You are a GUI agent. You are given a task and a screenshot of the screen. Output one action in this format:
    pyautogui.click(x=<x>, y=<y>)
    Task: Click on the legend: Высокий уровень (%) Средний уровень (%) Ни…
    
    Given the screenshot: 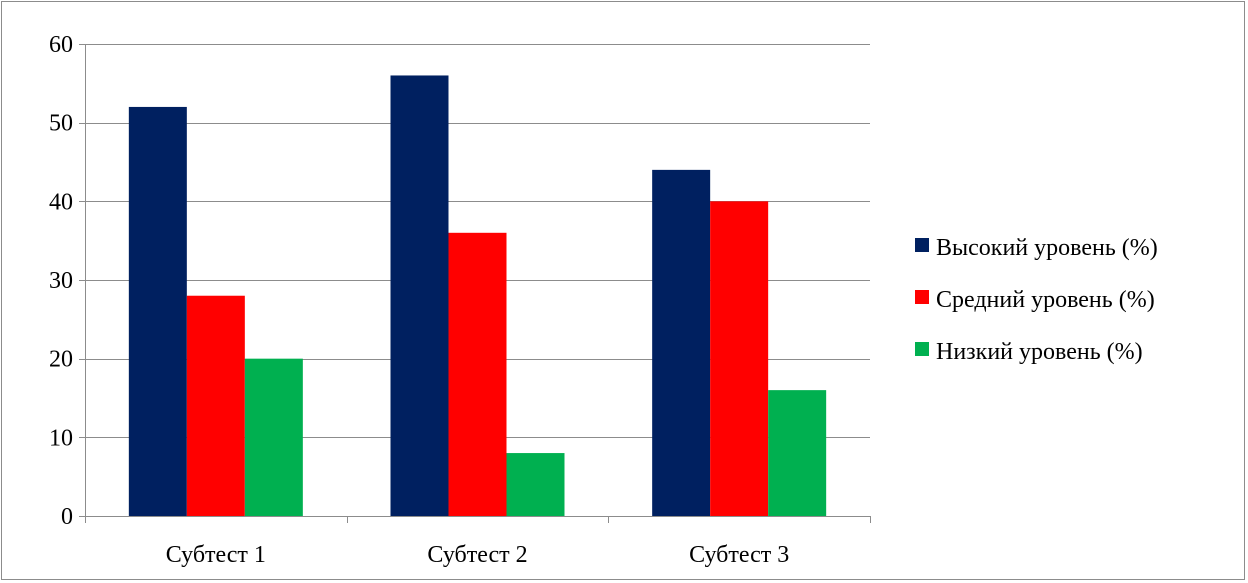 What is the action you would take?
    pyautogui.click(x=1036, y=300)
    